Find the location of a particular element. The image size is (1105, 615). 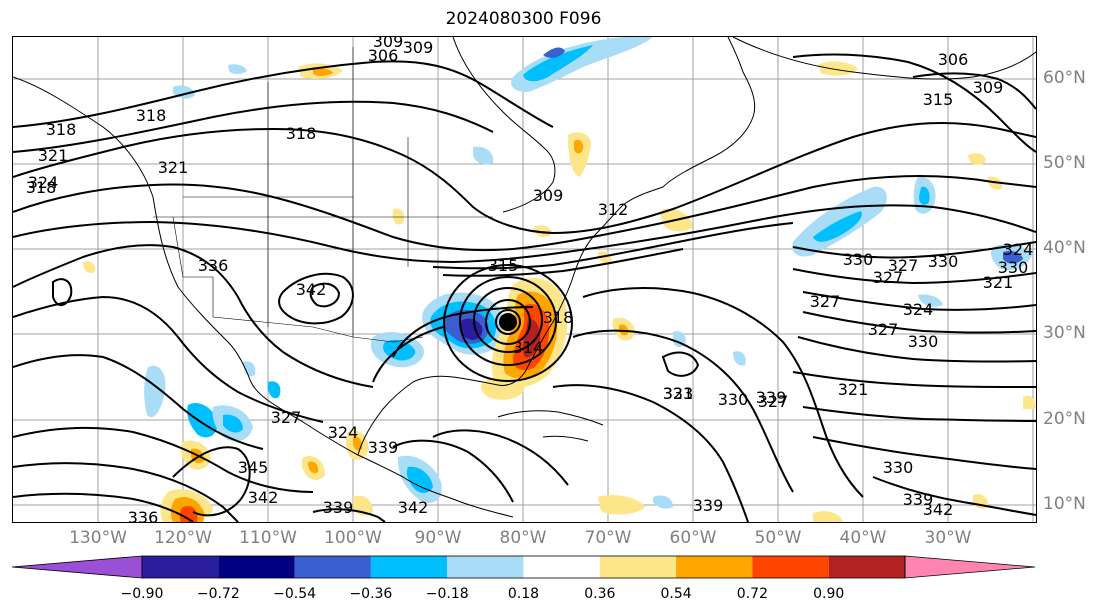

lon-label: 50°W is located at coordinates (778, 538).